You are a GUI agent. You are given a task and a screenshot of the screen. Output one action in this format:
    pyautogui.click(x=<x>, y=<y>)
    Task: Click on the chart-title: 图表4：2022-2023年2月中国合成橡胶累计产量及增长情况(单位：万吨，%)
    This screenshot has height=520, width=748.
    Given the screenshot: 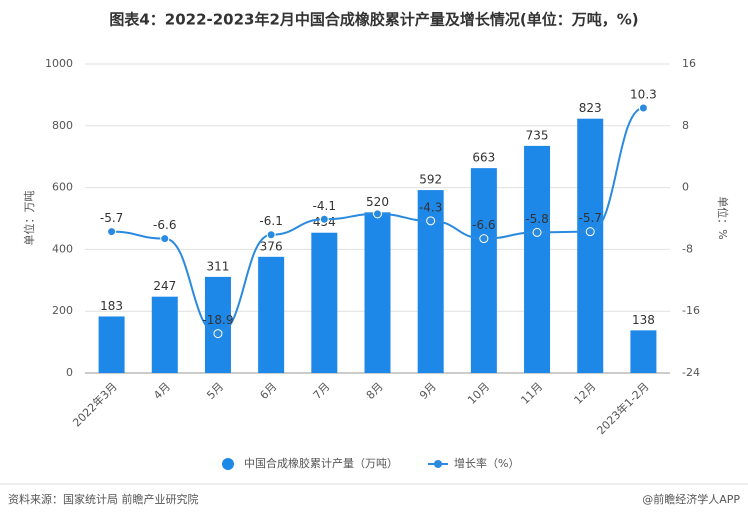 What is the action you would take?
    pyautogui.click(x=373, y=20)
    